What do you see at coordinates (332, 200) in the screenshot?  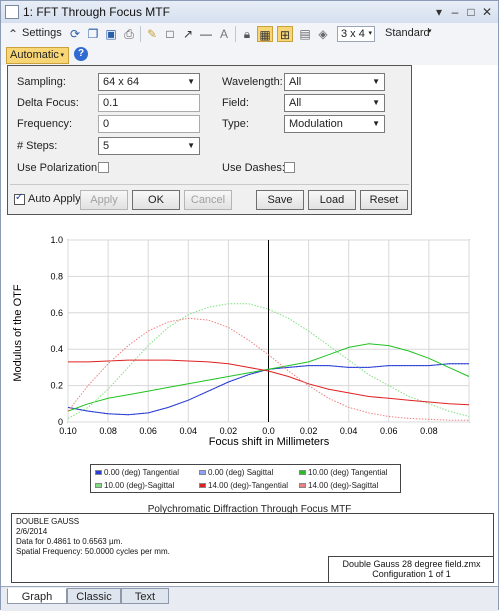 I see `load-button: Load` at bounding box center [332, 200].